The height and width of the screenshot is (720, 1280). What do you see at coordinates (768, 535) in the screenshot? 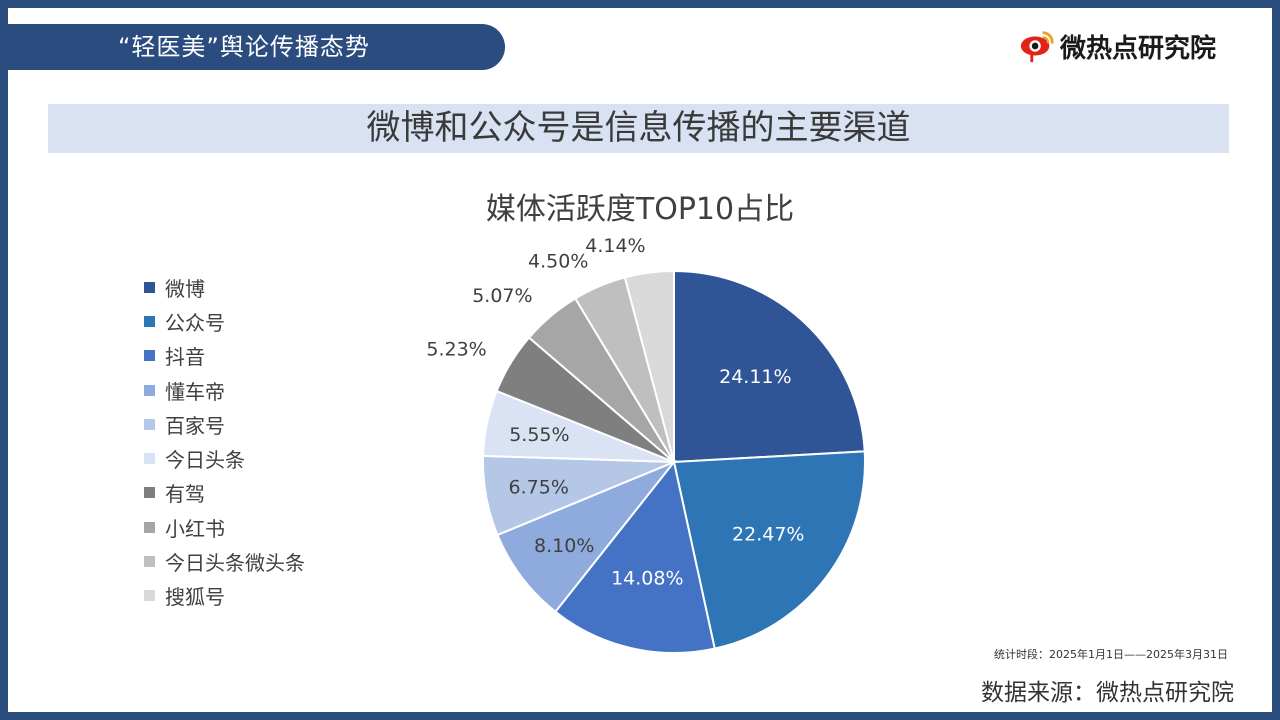
I see `data-label: 22.47%` at bounding box center [768, 535].